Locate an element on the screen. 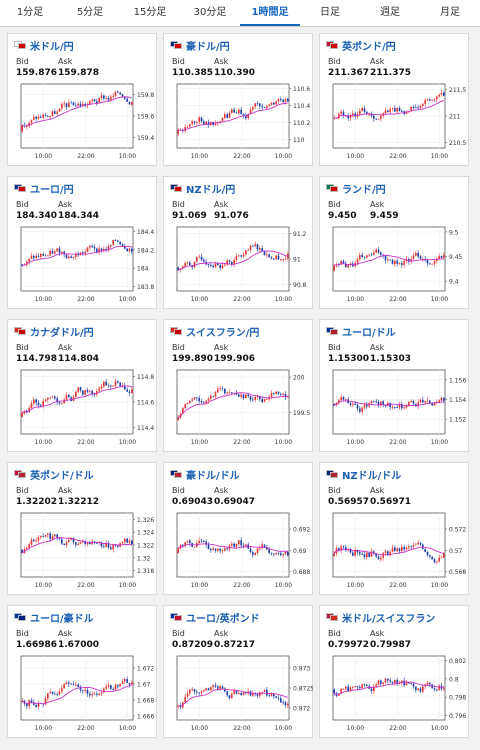 The width and height of the screenshot is (480, 750). y-tick-label: 0.873 is located at coordinates (301, 669).